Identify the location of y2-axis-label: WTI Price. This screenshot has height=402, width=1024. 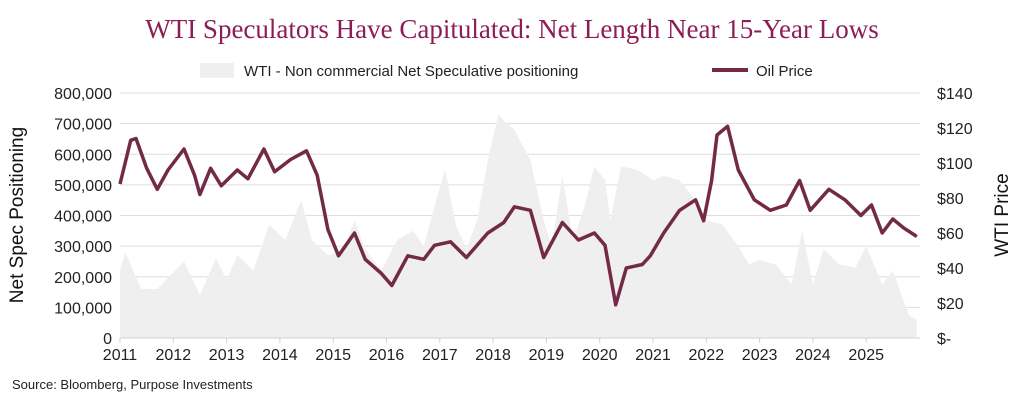
(1002, 214).